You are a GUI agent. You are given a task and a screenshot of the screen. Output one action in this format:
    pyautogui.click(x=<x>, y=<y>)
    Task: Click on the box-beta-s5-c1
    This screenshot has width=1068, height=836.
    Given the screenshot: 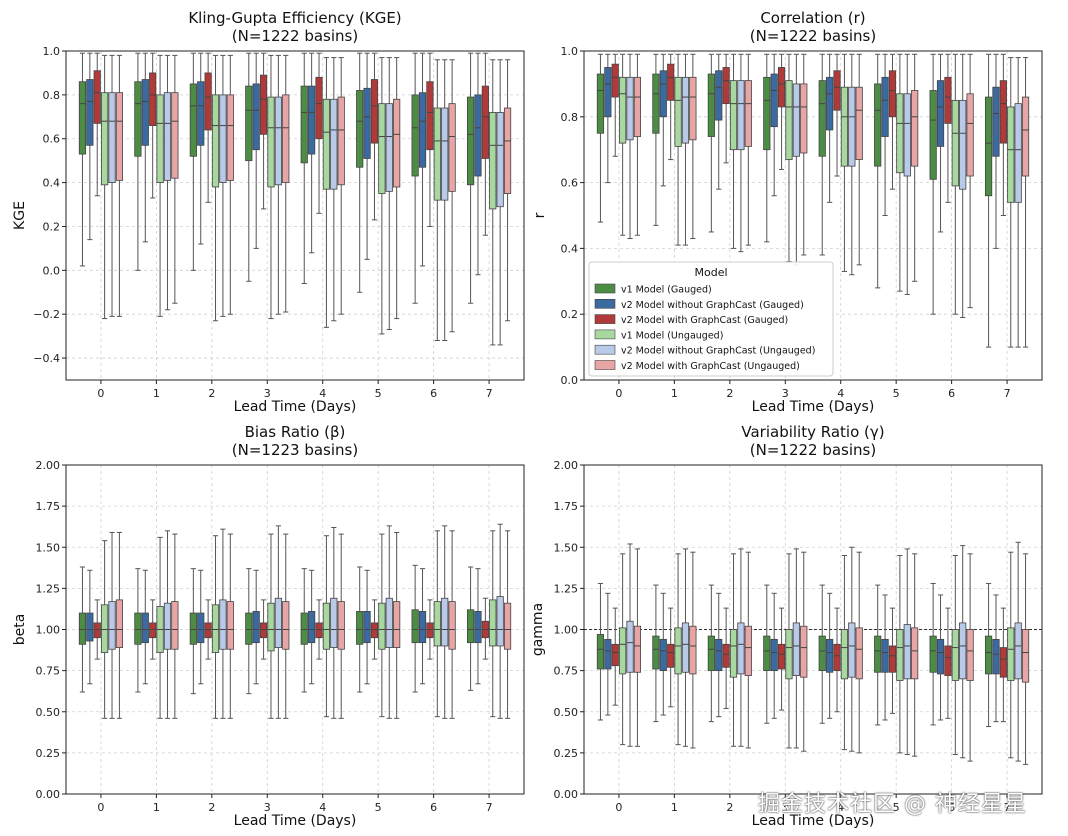 What is the action you would take?
    pyautogui.click(x=175, y=626)
    